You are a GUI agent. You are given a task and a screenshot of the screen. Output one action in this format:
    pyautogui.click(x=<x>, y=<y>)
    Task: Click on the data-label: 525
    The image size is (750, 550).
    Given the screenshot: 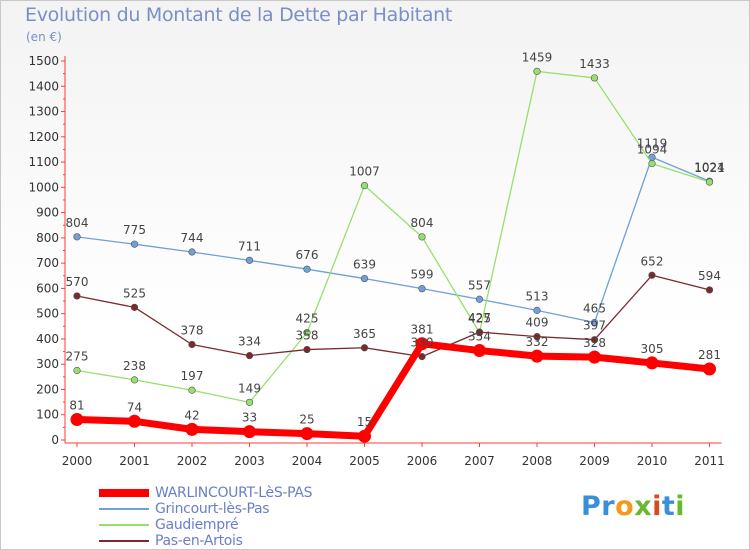 What is the action you would take?
    pyautogui.click(x=134, y=293)
    